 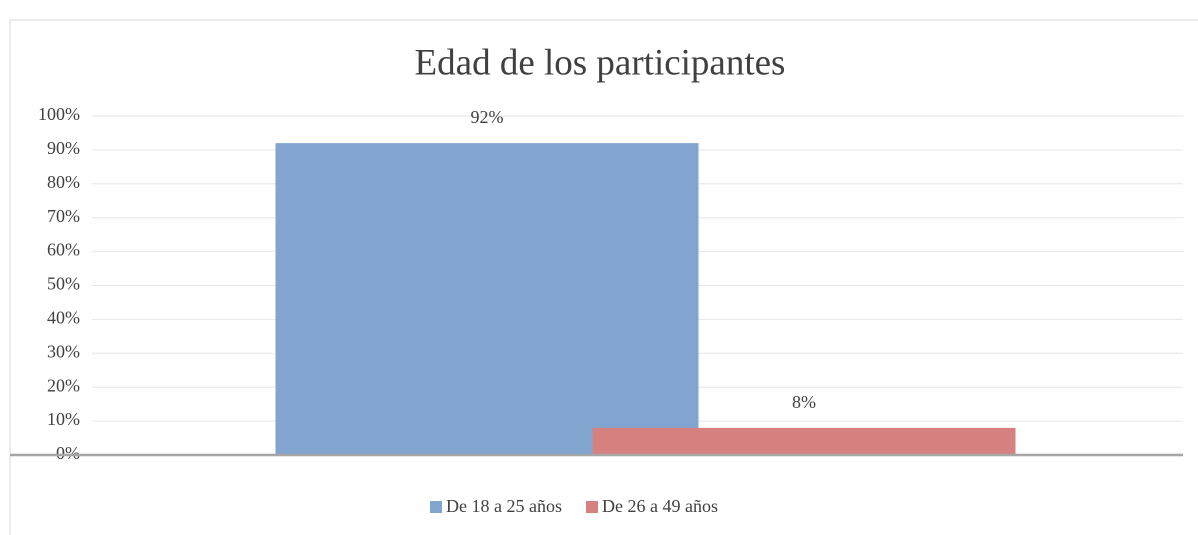 What do you see at coordinates (660, 506) in the screenshot?
I see `legend-label: De 26 a 49 años` at bounding box center [660, 506].